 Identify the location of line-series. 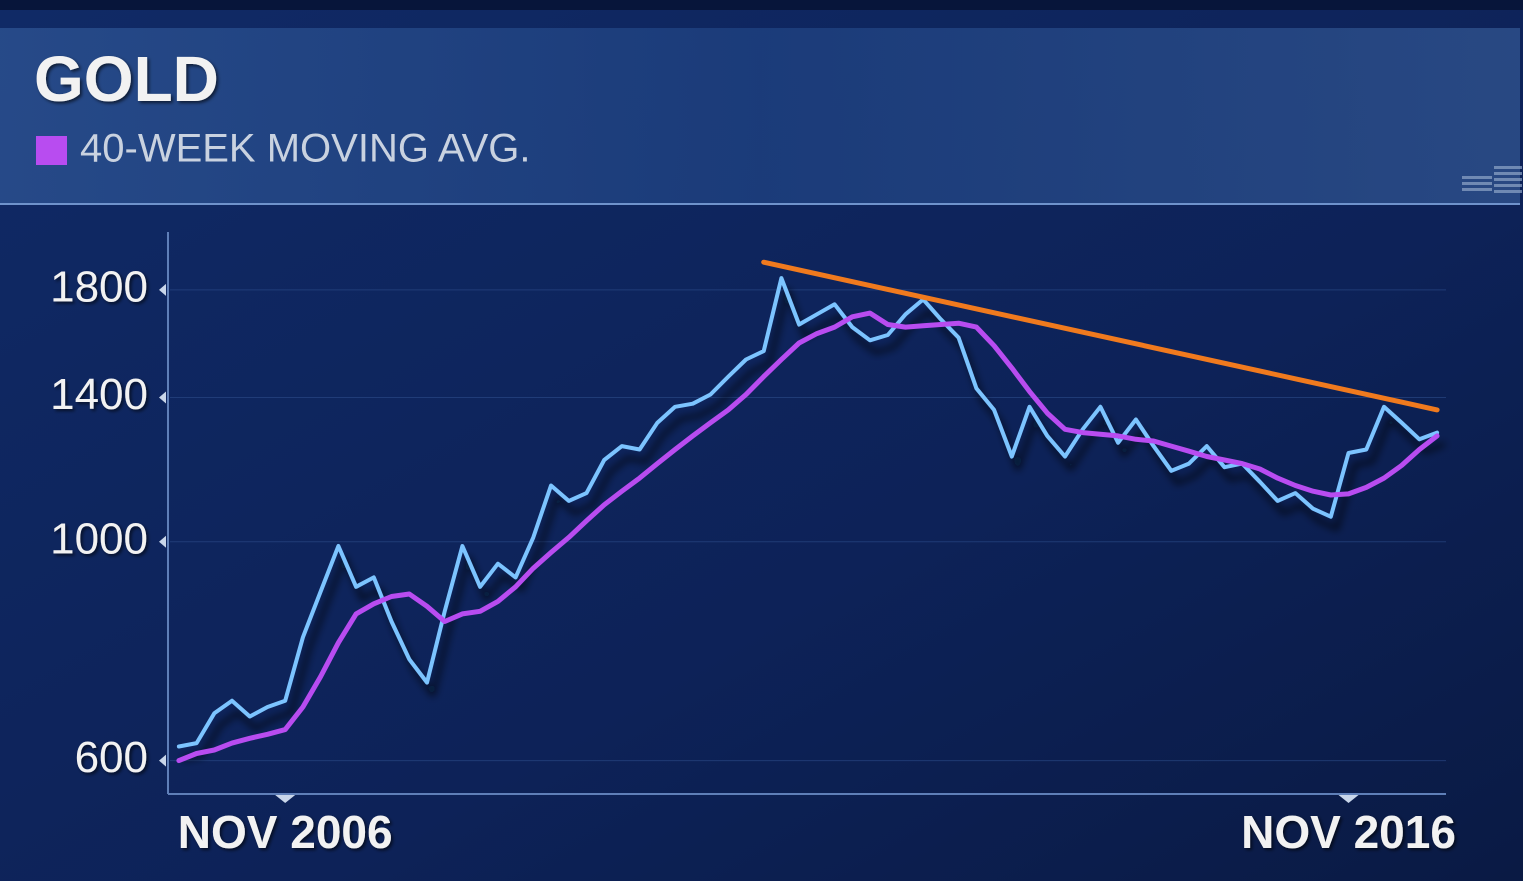
(1100, 336).